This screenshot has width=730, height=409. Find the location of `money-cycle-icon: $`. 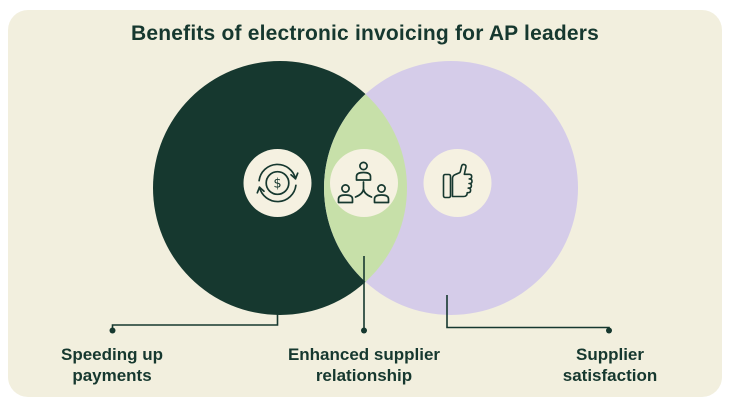

money-cycle-icon: $ is located at coordinates (277, 183).